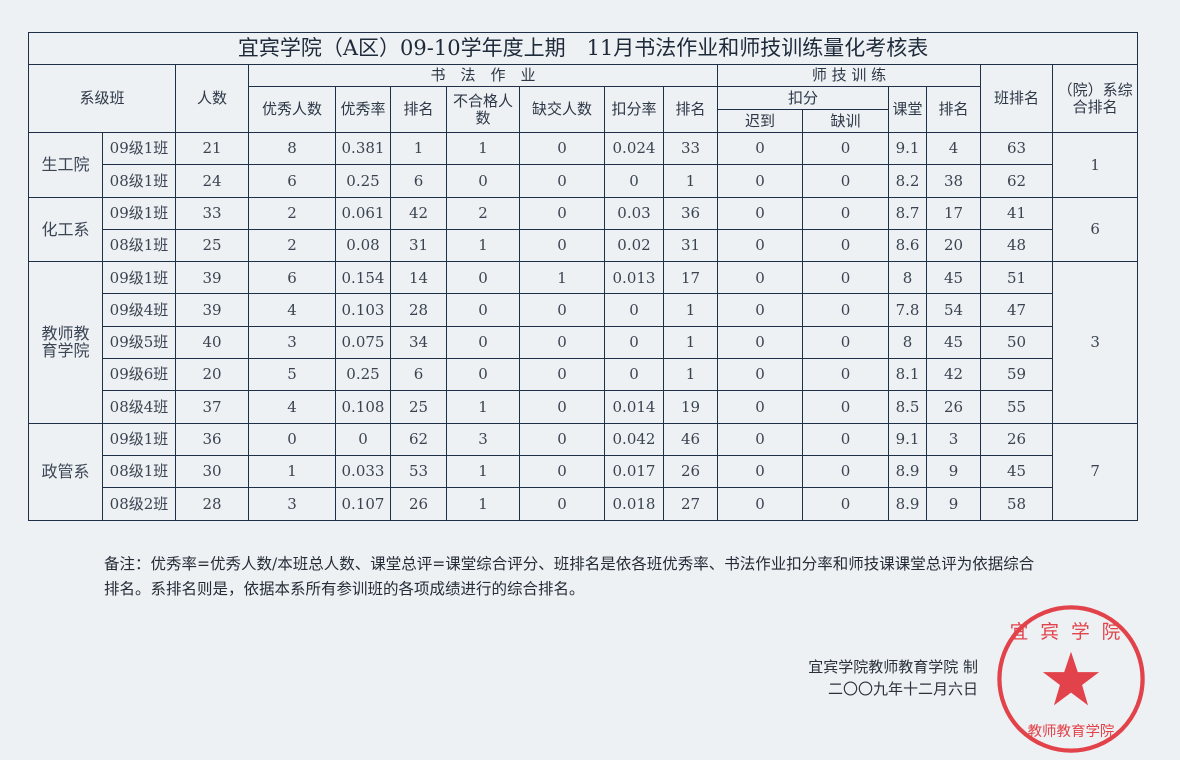  I want to click on table-row: 政管系 09级1班 36 0 0 62 3 0 0.042 46 0 0 9.1 3 26 7, so click(583, 471).